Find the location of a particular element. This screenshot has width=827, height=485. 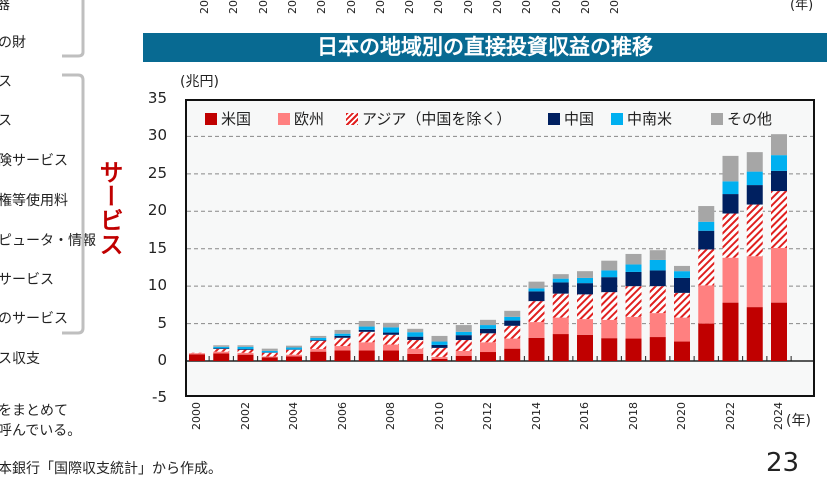

y-tick-label: 15 is located at coordinates (157, 247).